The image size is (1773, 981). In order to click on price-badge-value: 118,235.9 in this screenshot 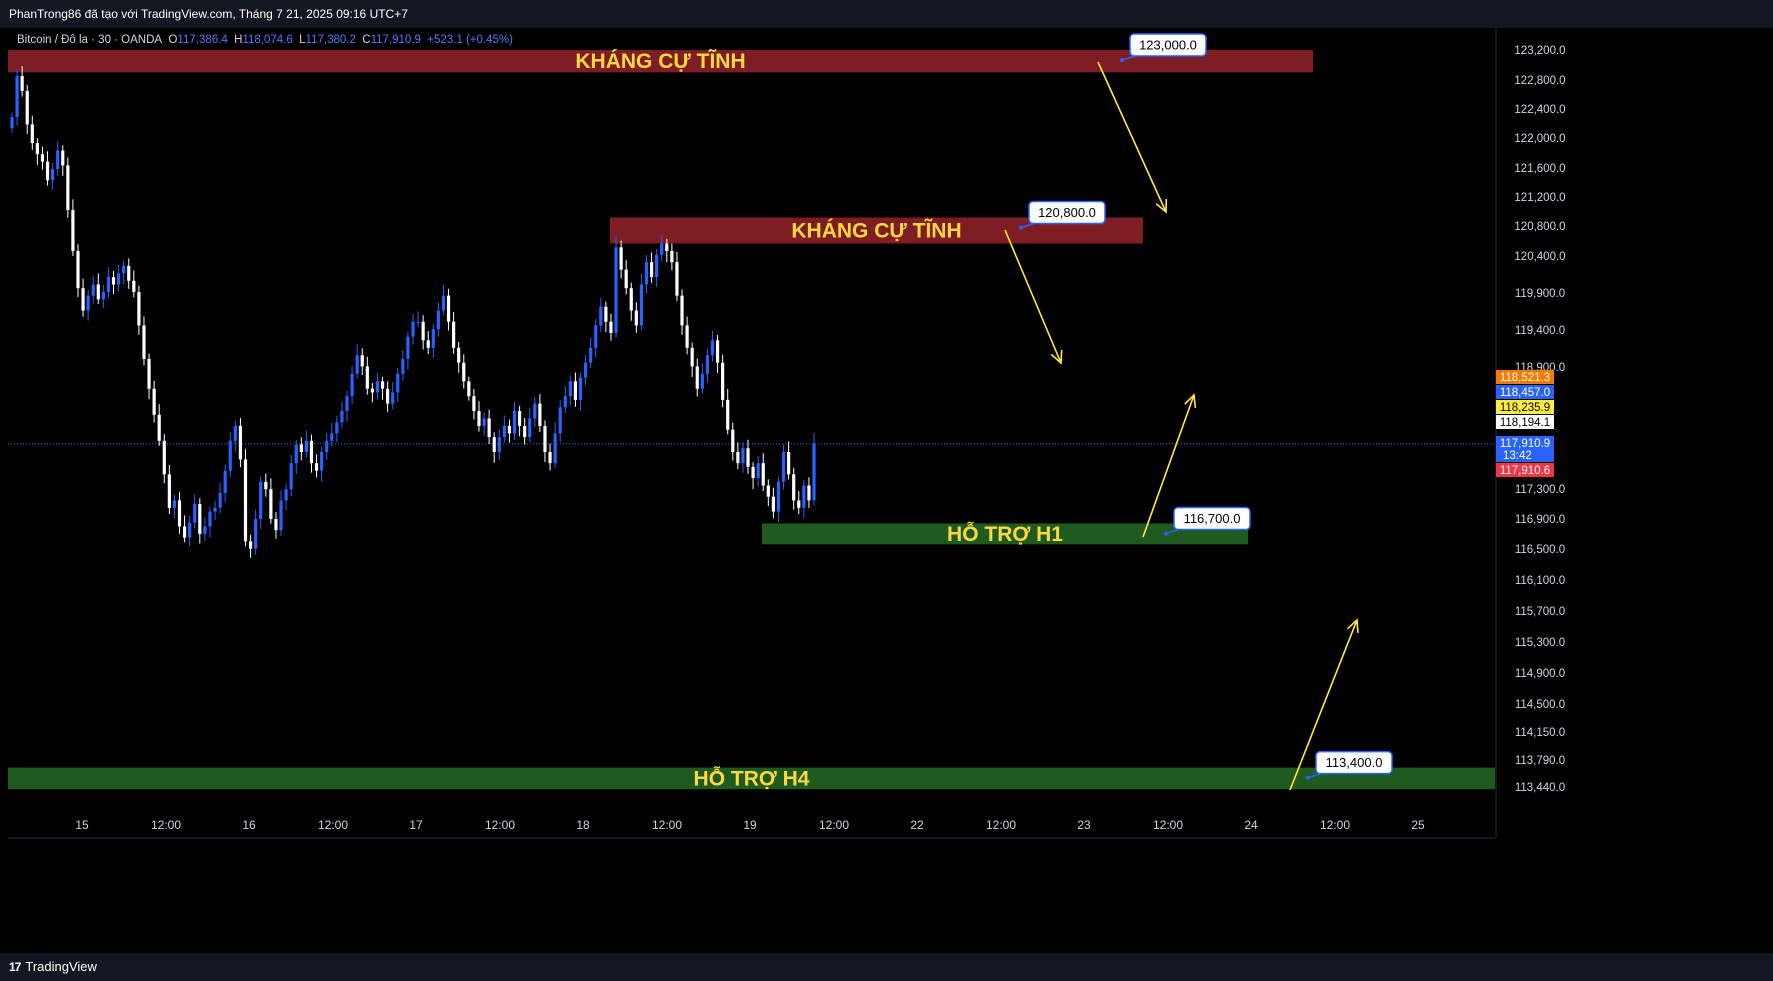, I will do `click(1525, 408)`.